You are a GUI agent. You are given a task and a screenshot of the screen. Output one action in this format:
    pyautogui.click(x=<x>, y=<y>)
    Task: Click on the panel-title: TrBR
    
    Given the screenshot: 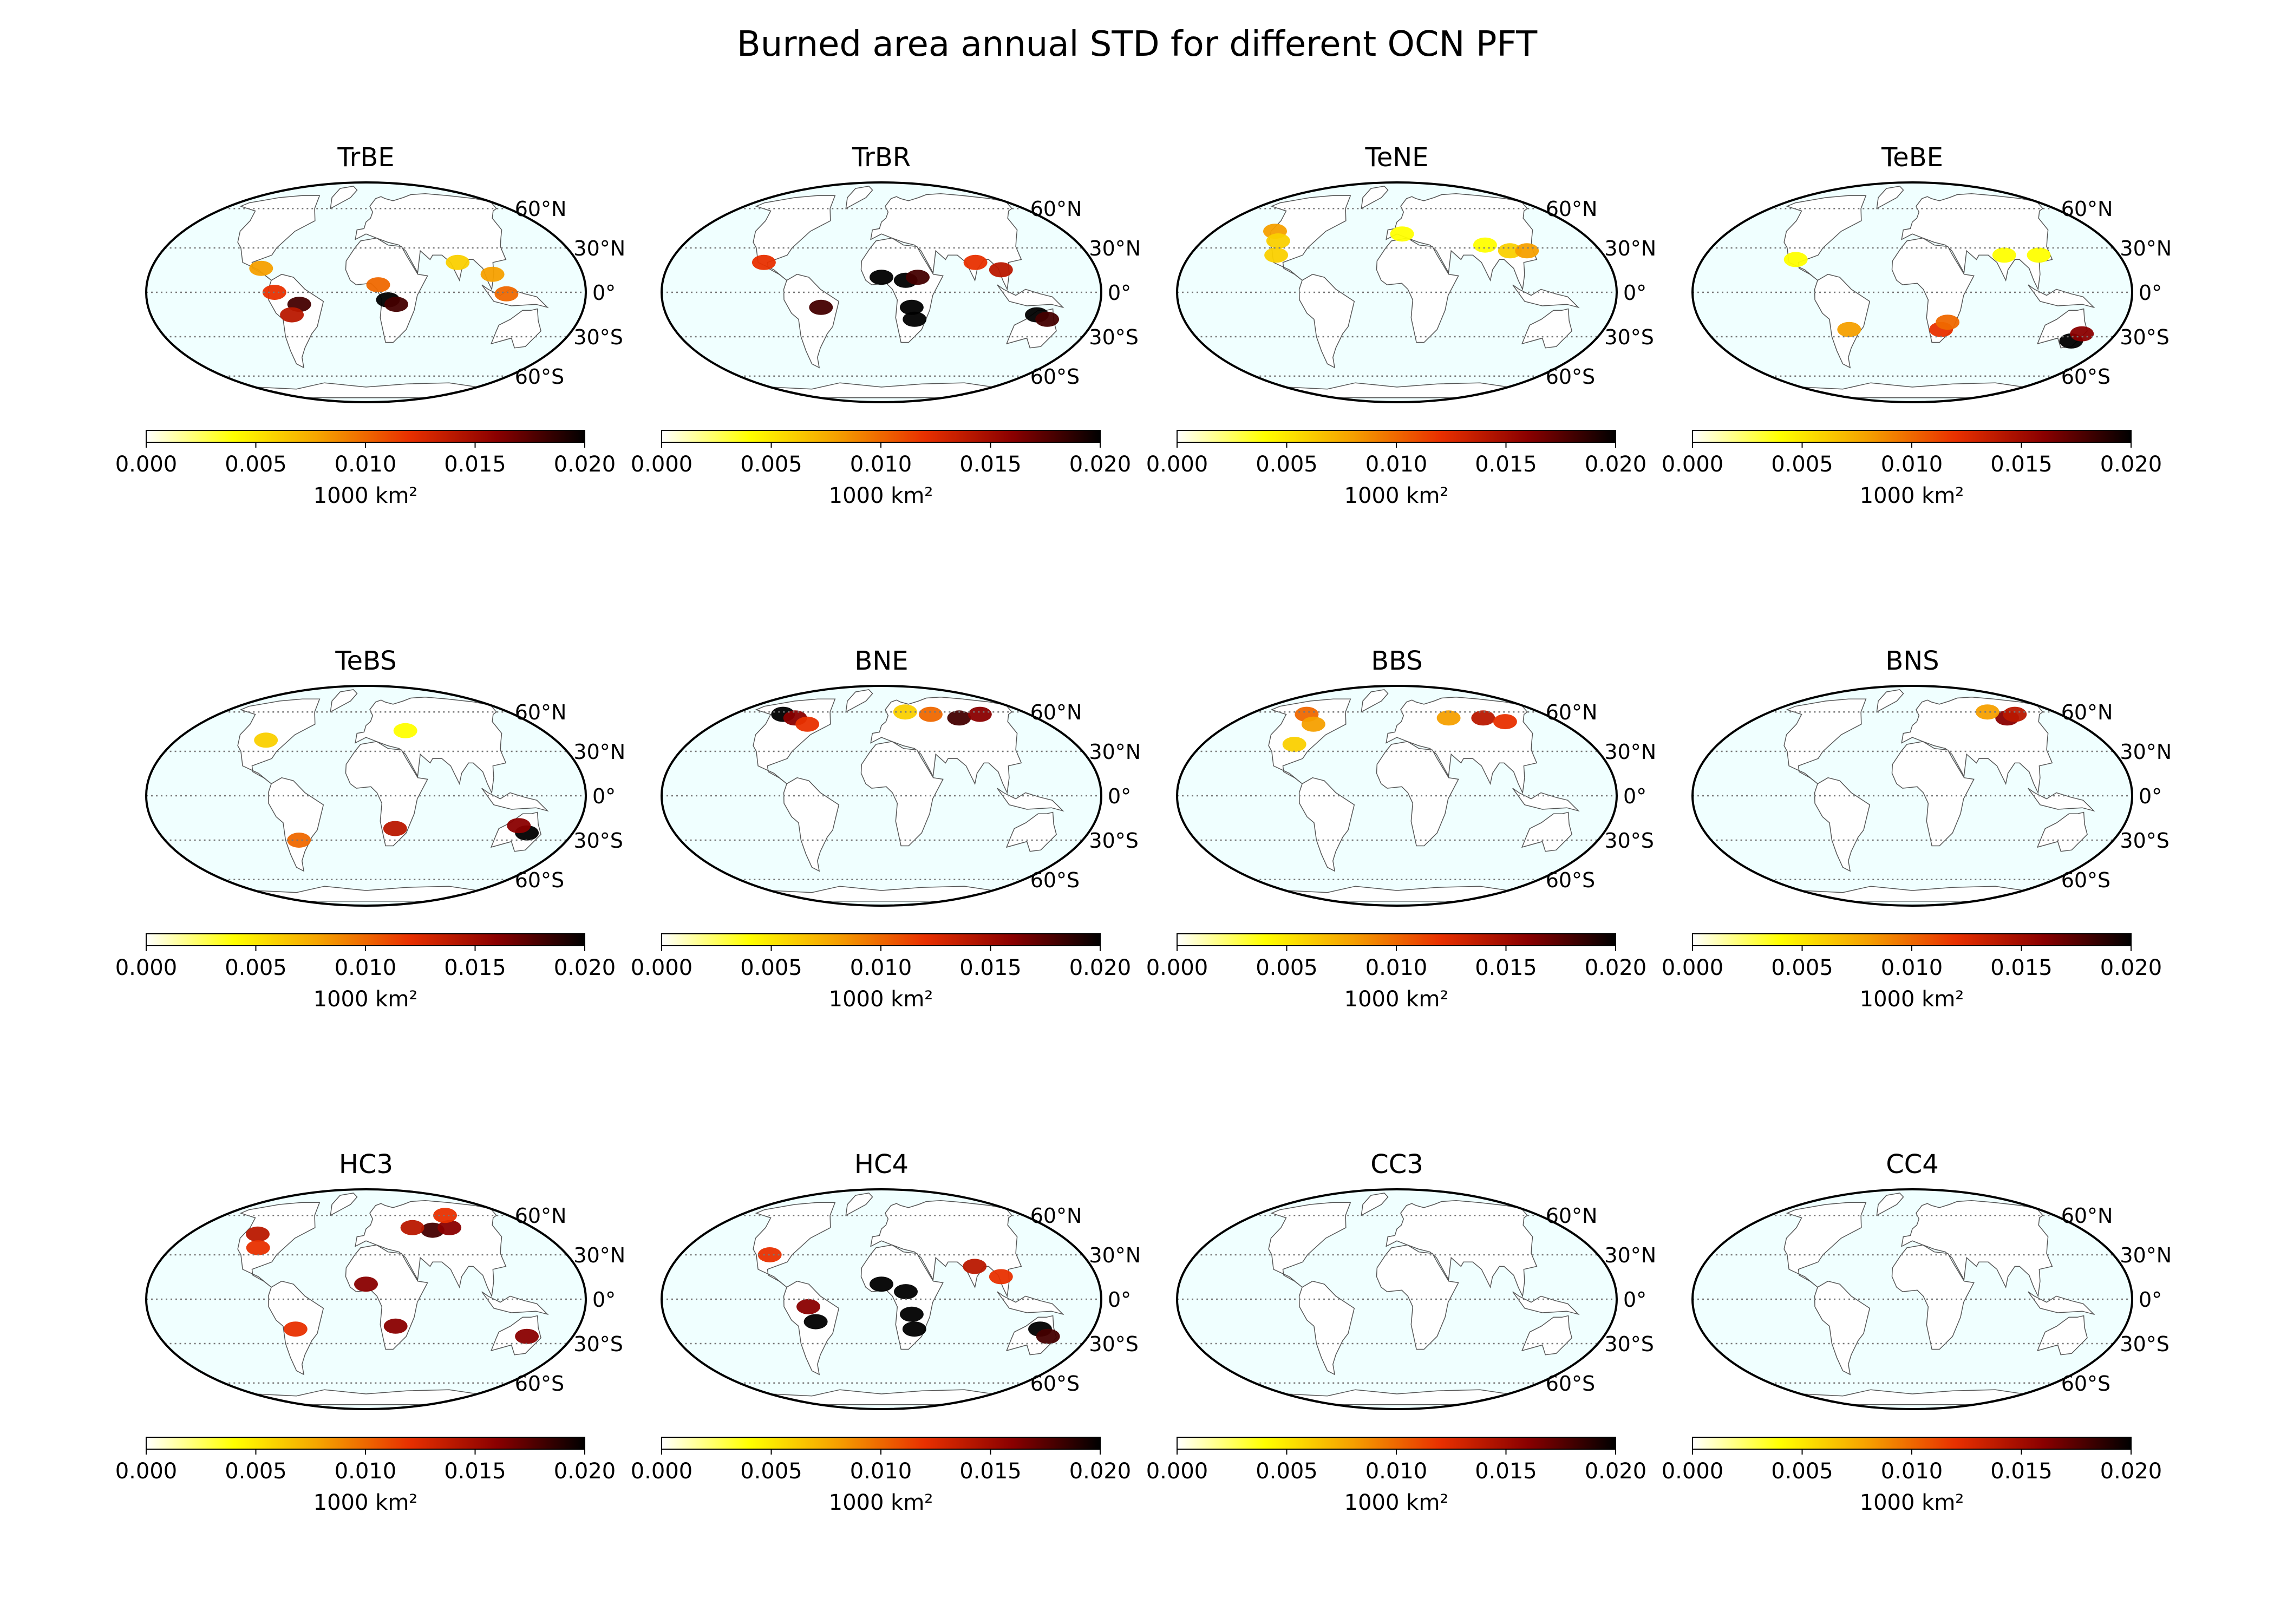 What is the action you would take?
    pyautogui.click(x=882, y=157)
    